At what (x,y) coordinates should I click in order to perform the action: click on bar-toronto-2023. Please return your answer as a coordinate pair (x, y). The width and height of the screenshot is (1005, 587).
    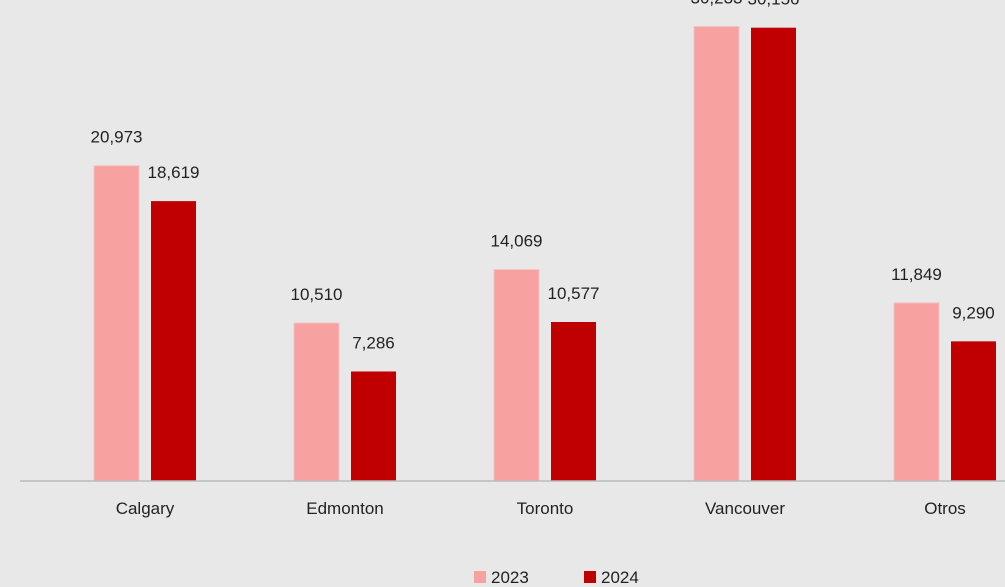
    Looking at the image, I should click on (516, 375).